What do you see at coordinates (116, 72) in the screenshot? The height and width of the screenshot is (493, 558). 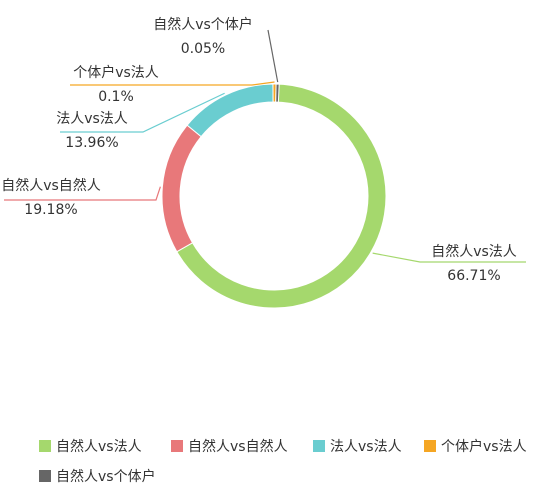 I see `slice-label-name-3: 个体户vs法人` at bounding box center [116, 72].